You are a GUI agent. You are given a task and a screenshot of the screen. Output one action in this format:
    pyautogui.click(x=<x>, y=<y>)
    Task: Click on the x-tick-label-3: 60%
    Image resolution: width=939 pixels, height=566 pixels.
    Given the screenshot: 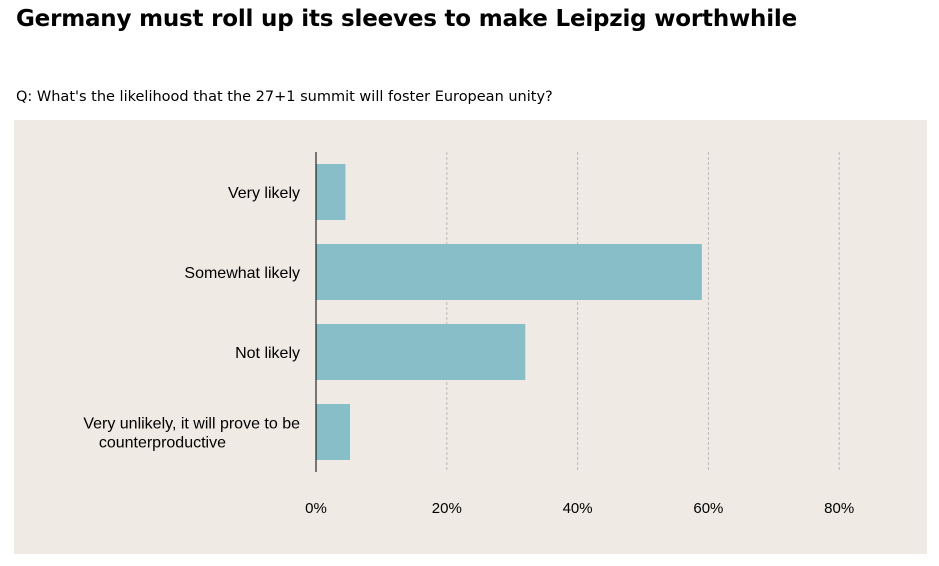 What is the action you would take?
    pyautogui.click(x=708, y=508)
    